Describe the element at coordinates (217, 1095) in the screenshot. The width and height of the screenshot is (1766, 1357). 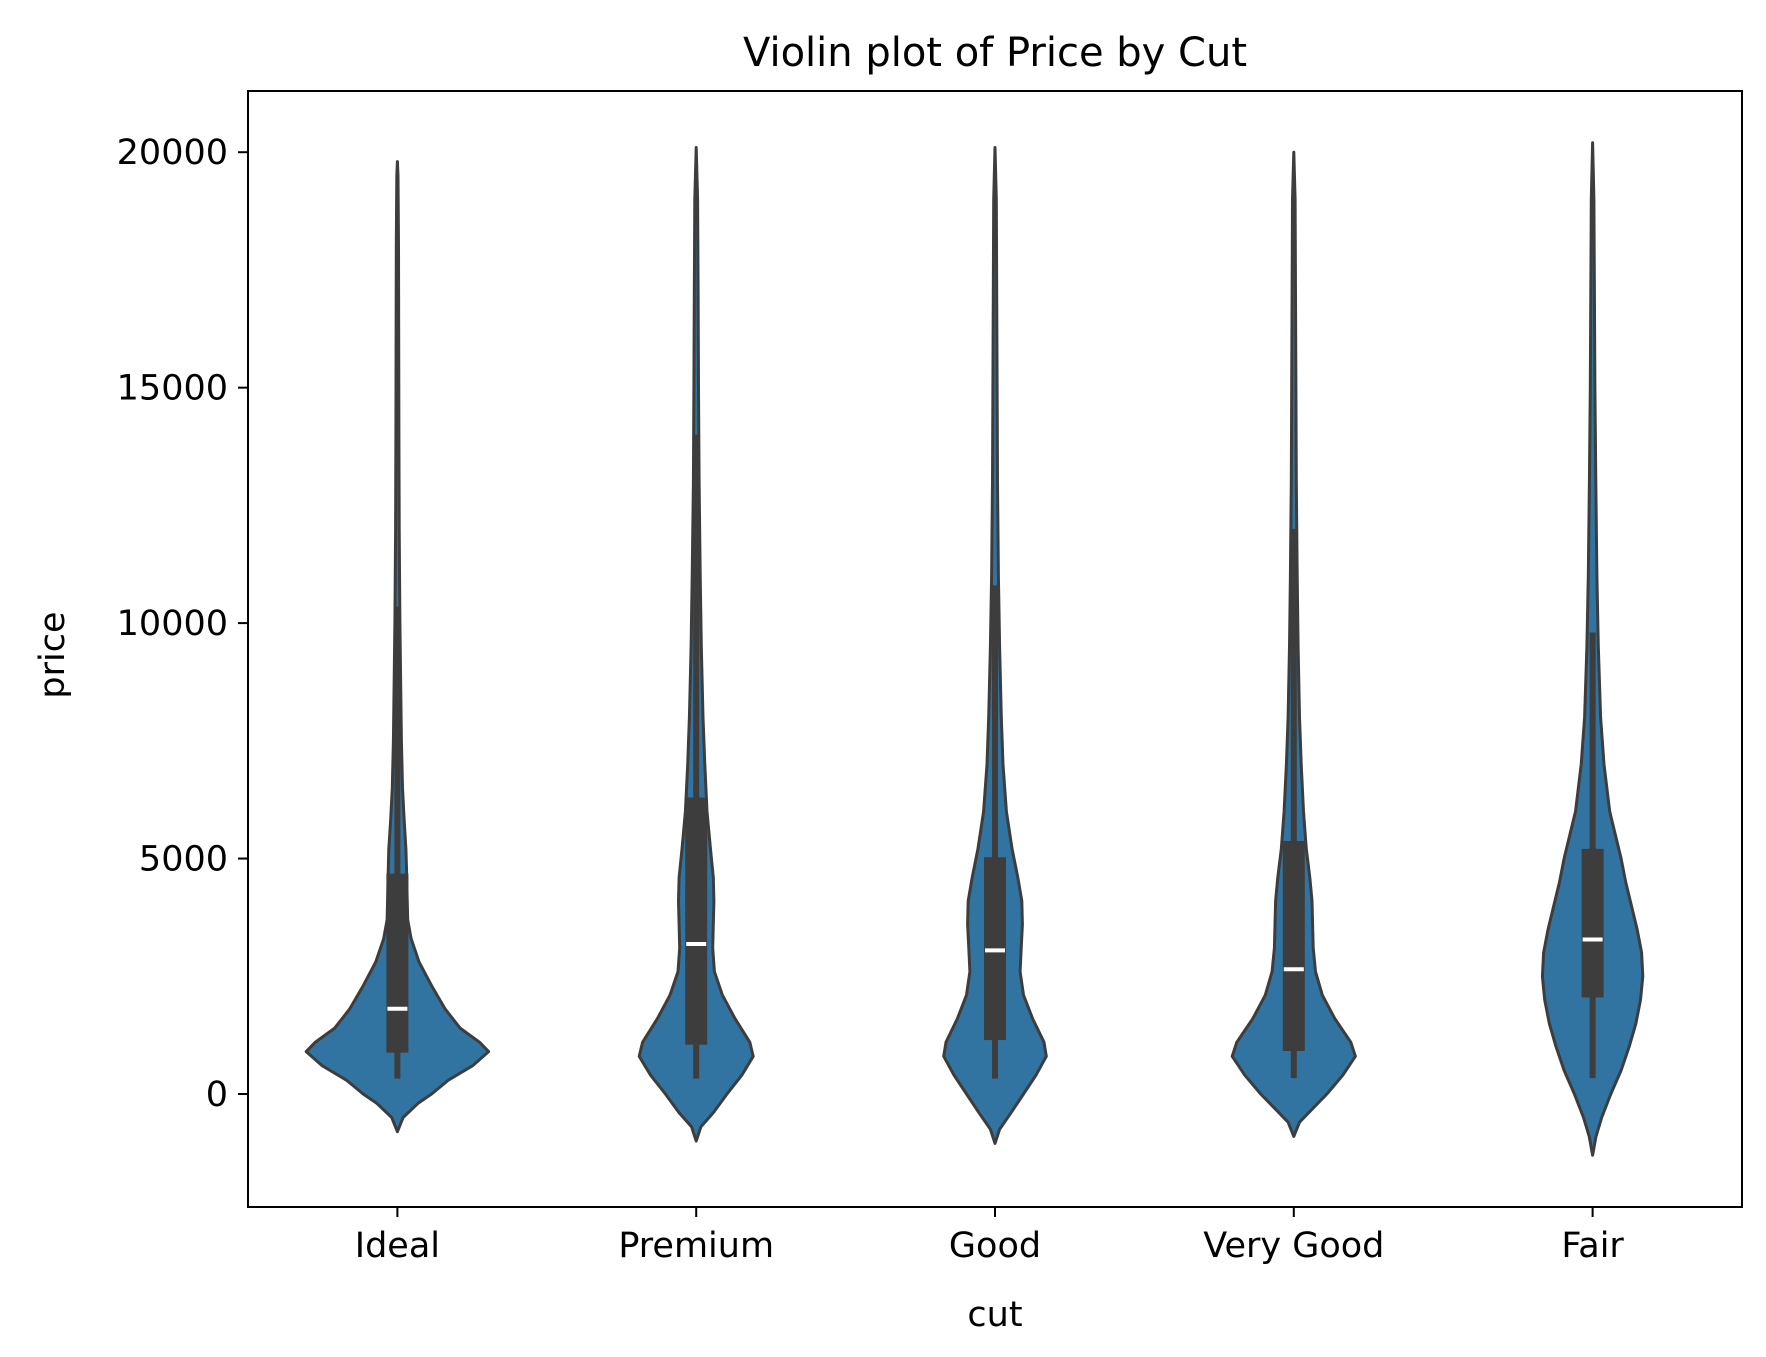
I see `y-tick-label: 0` at that location.